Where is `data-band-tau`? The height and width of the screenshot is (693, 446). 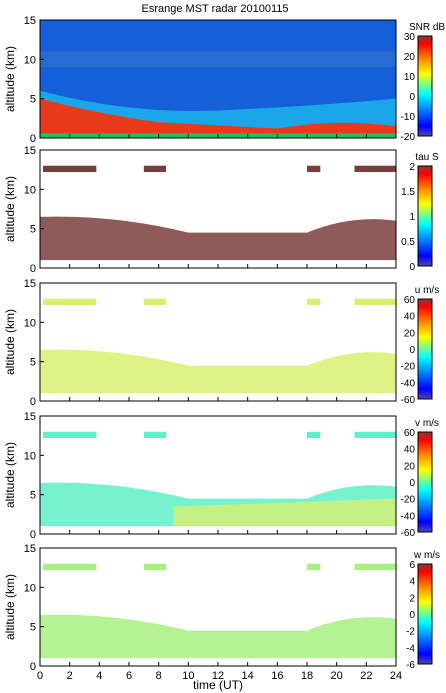 data-band-tau is located at coordinates (218, 238).